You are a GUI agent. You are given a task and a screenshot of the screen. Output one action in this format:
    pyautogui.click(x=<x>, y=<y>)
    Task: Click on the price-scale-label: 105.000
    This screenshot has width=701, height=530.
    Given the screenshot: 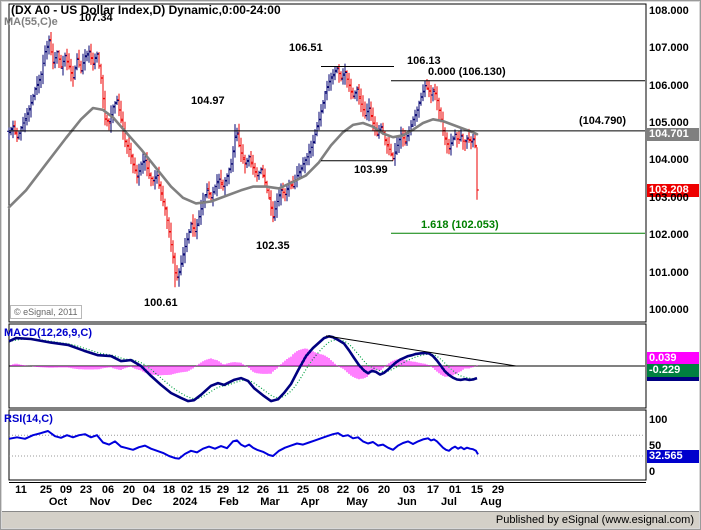 What is the action you would take?
    pyautogui.click(x=669, y=123)
    